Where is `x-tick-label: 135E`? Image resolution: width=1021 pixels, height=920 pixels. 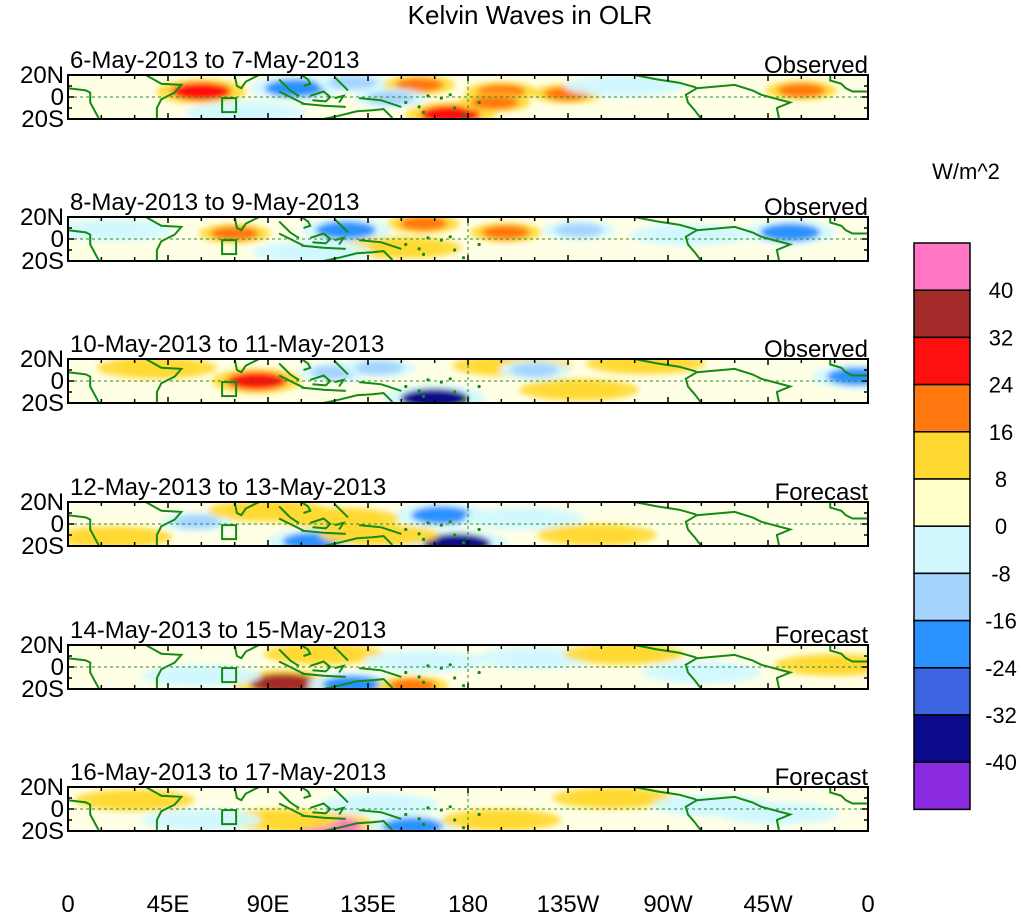
x-tick-label: 135E is located at coordinates (368, 904).